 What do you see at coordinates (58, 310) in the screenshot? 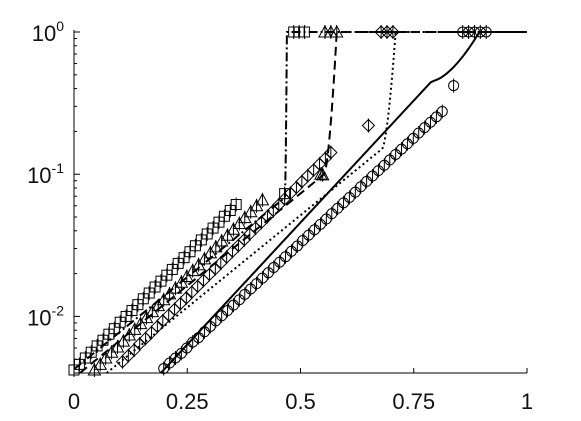
I see `y-tick-exponent: -2` at bounding box center [58, 310].